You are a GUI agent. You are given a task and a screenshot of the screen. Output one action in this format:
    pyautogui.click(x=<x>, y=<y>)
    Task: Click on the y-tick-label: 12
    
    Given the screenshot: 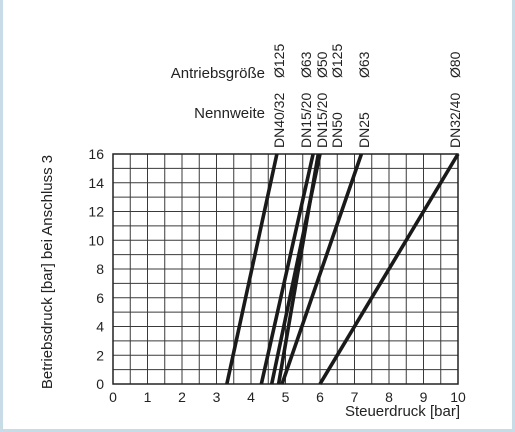 What is the action you would take?
    pyautogui.click(x=96, y=212)
    